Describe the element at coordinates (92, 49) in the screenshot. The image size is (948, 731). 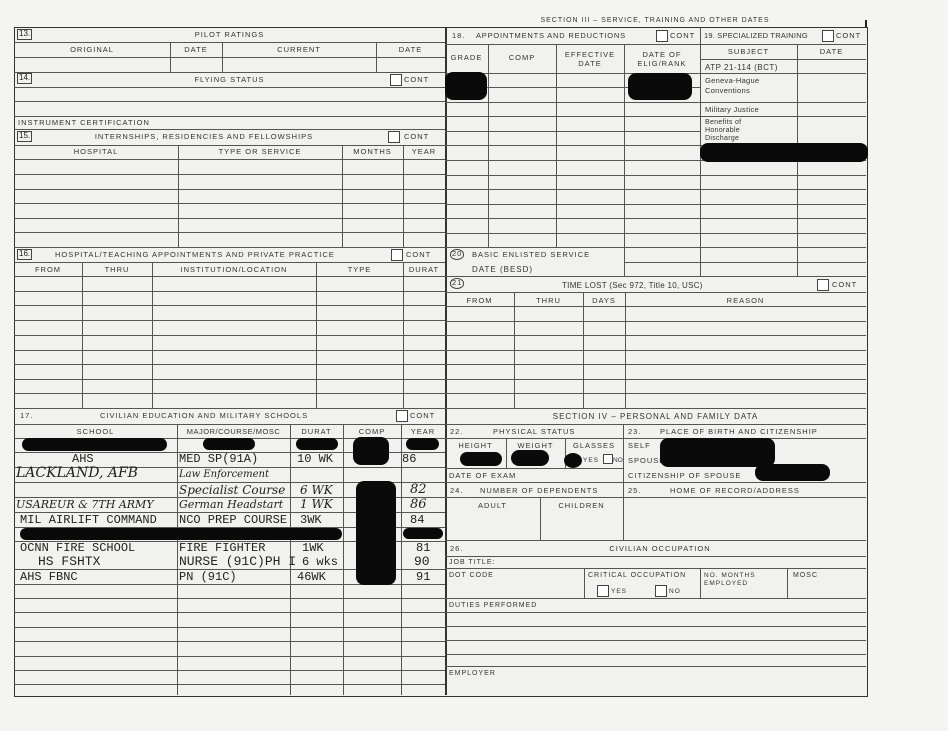
I see `col-original: ORIGINAL` at that location.